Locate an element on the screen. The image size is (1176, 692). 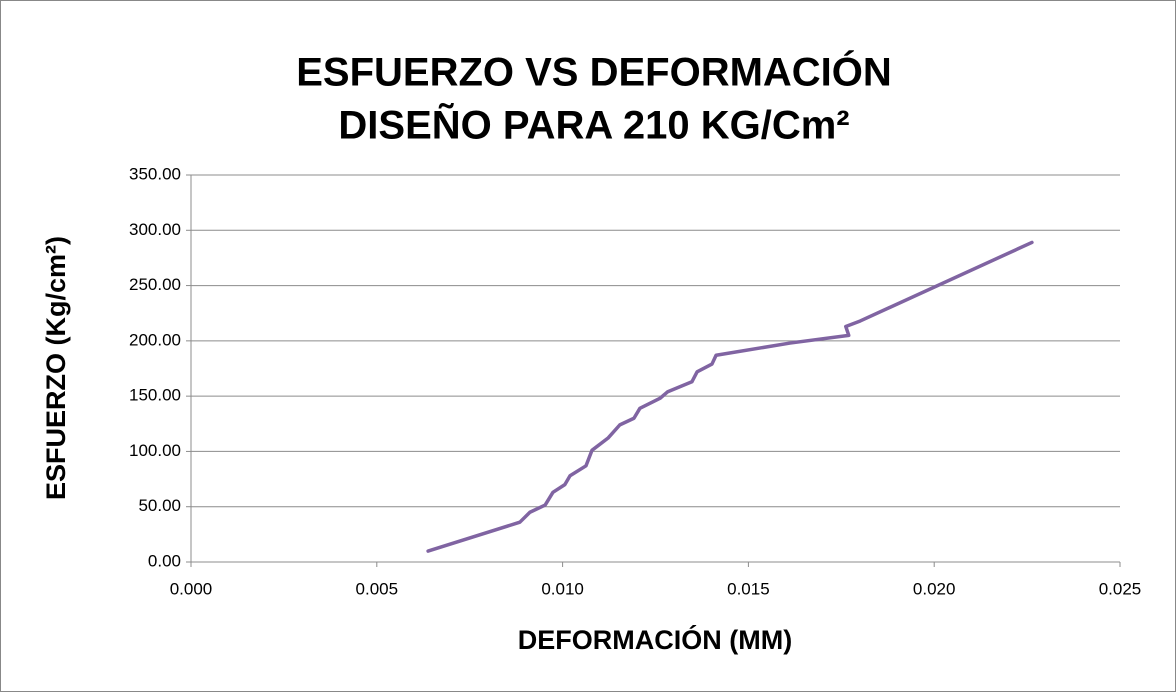
y-tick-label: 300.00 is located at coordinates (155, 229).